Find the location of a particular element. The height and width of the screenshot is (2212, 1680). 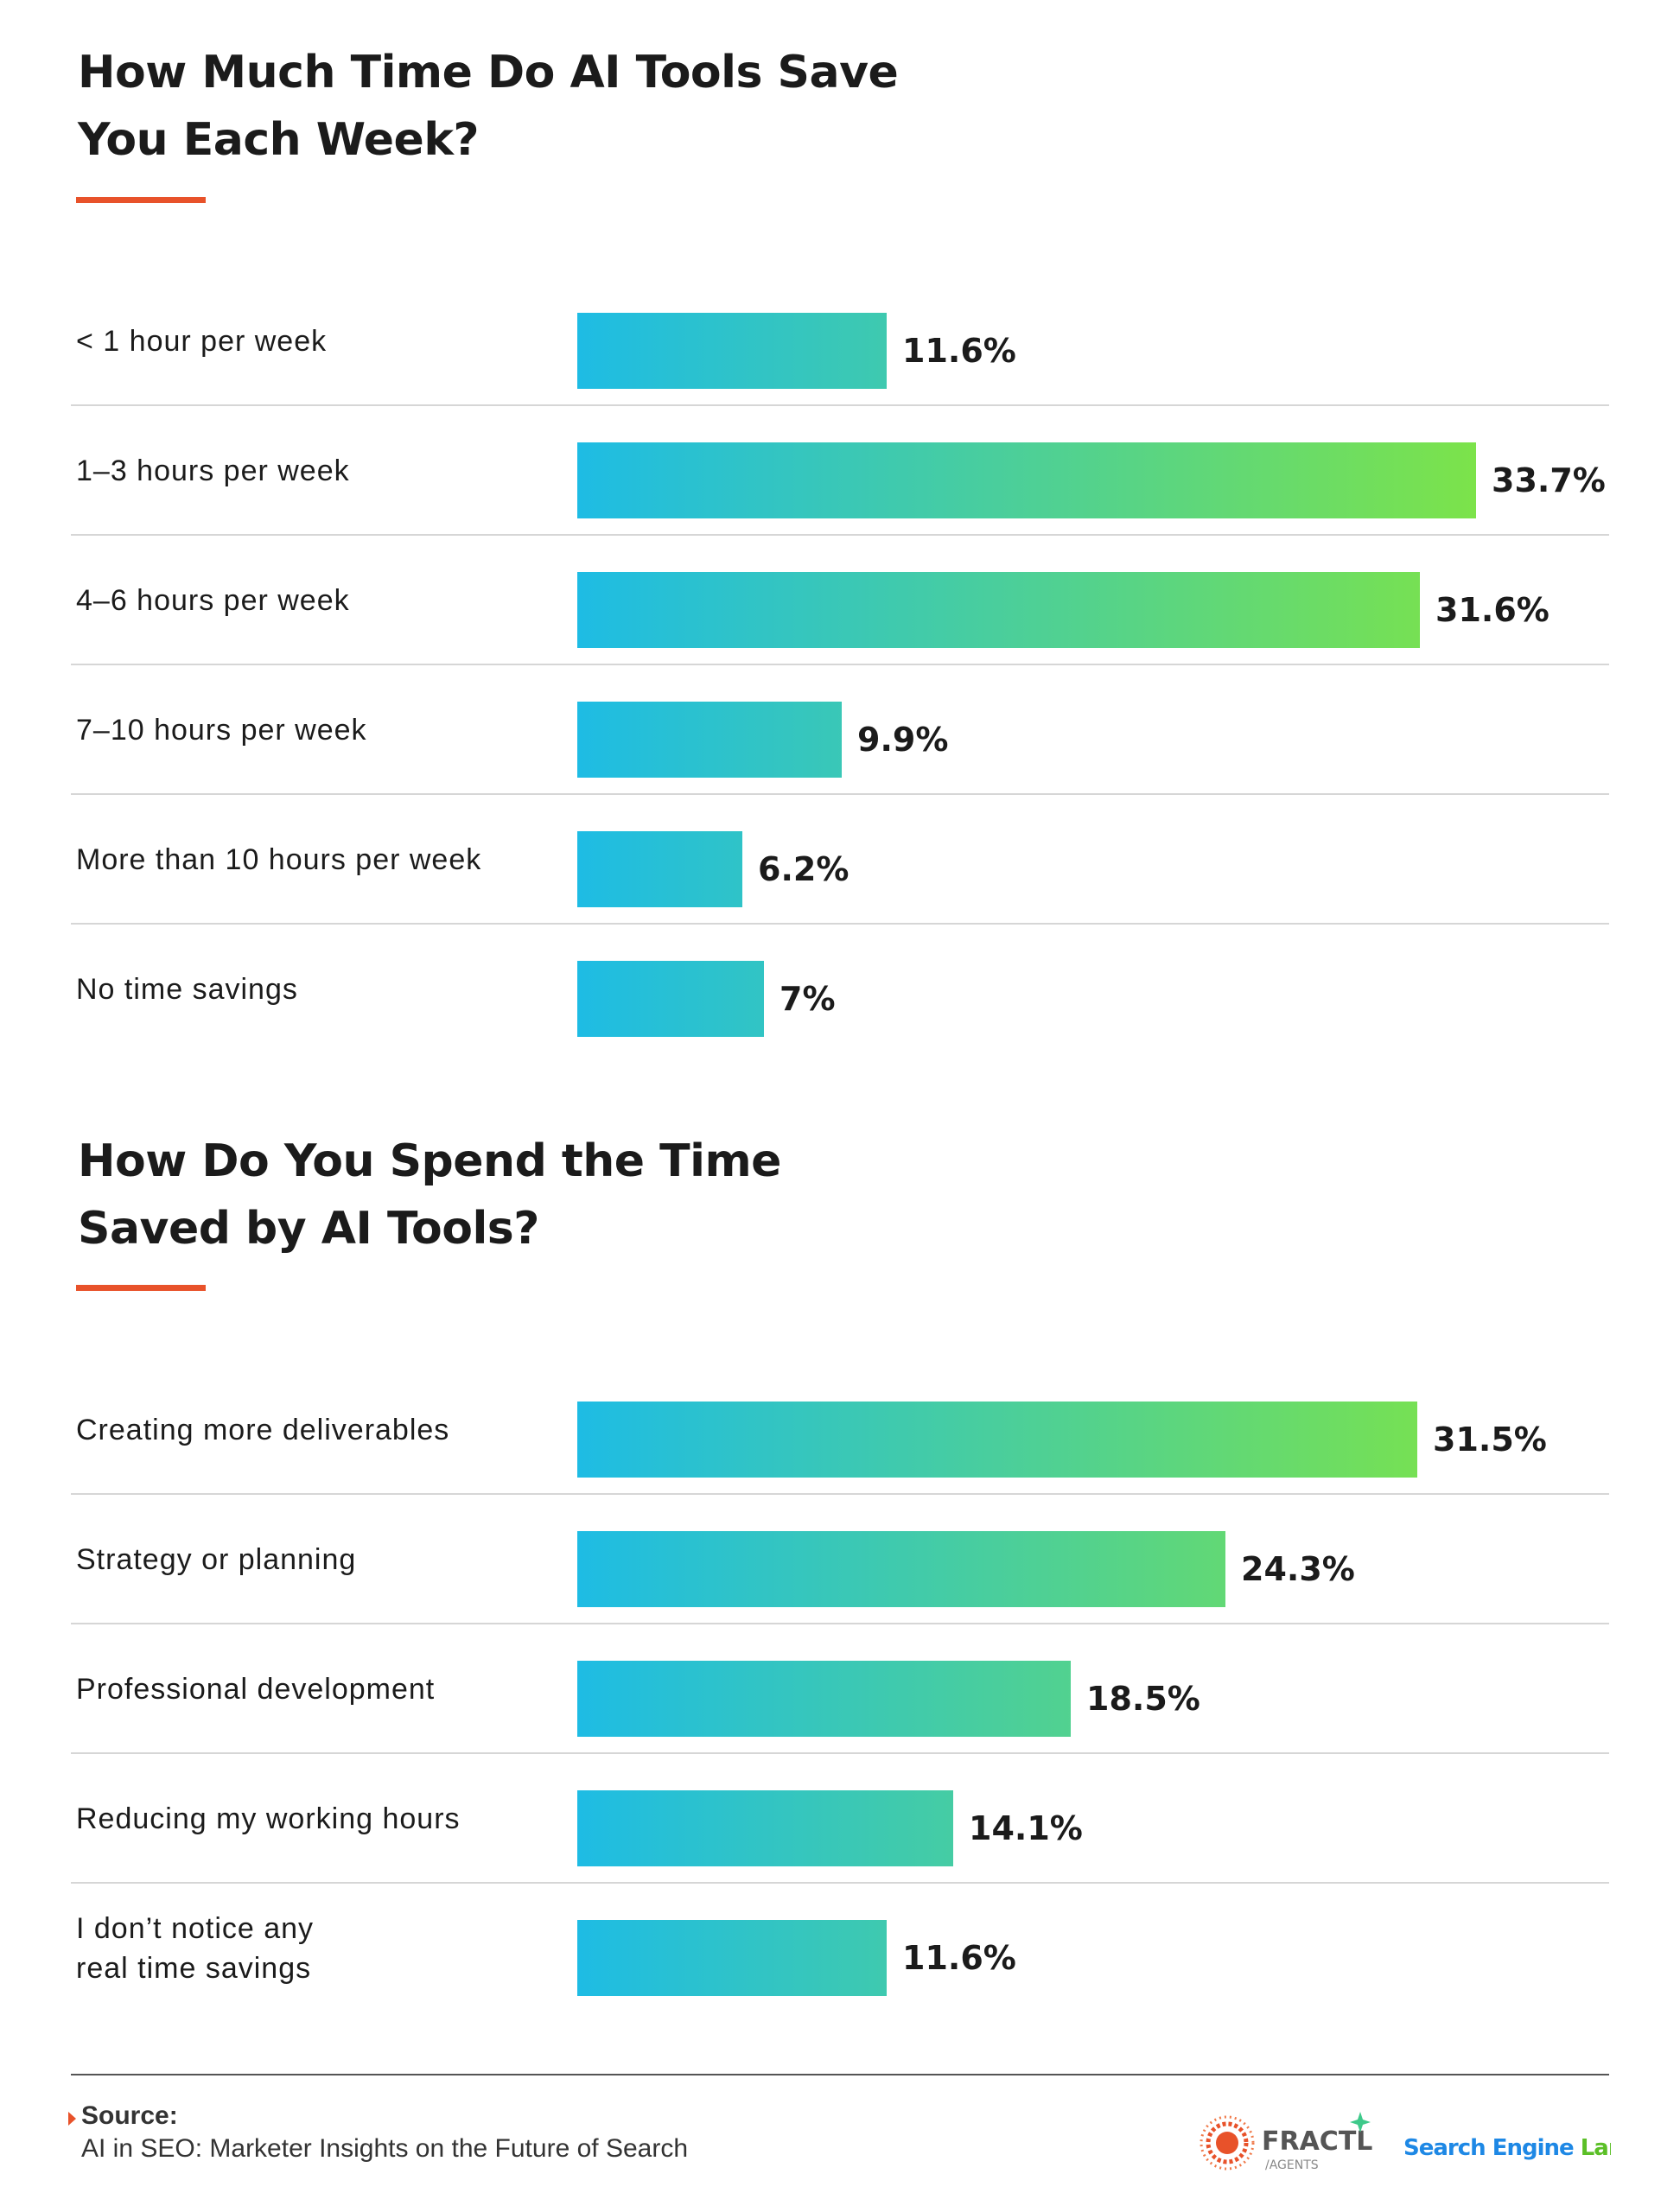

category-label: I don’t notice any real time savings is located at coordinates (195, 1948).